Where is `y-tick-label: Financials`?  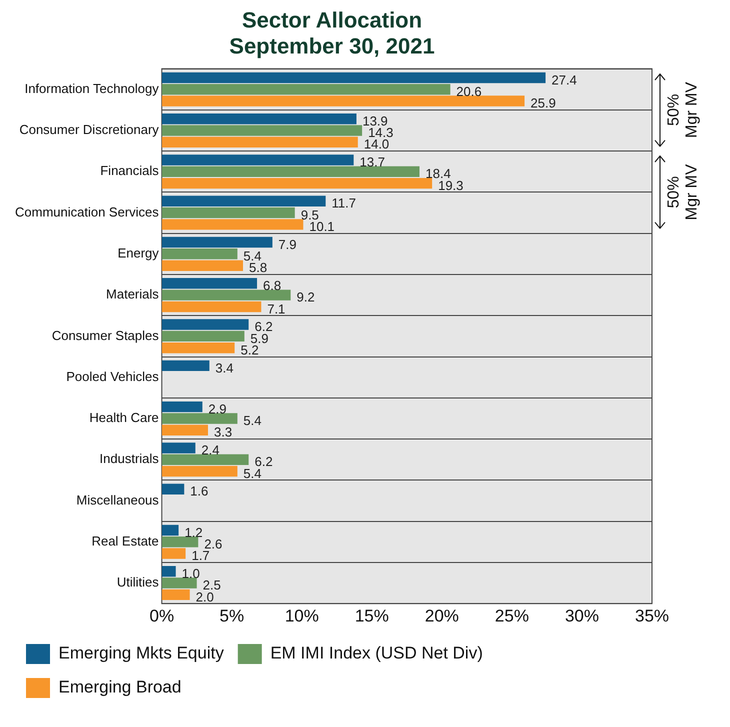
y-tick-label: Financials is located at coordinates (130, 170).